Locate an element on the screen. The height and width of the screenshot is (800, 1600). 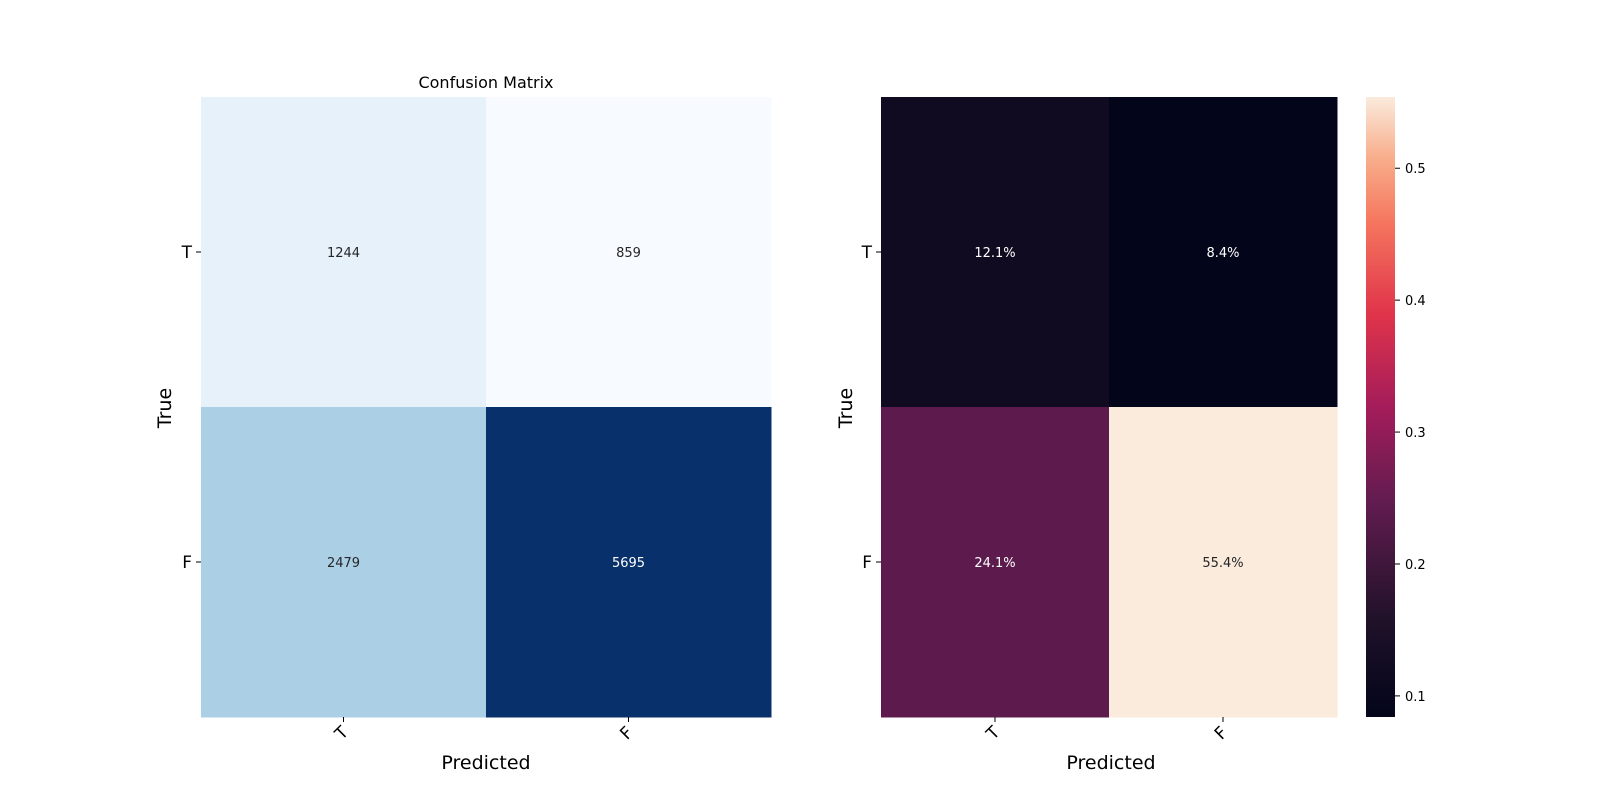
right-y-tick-label: F is located at coordinates (867, 563).